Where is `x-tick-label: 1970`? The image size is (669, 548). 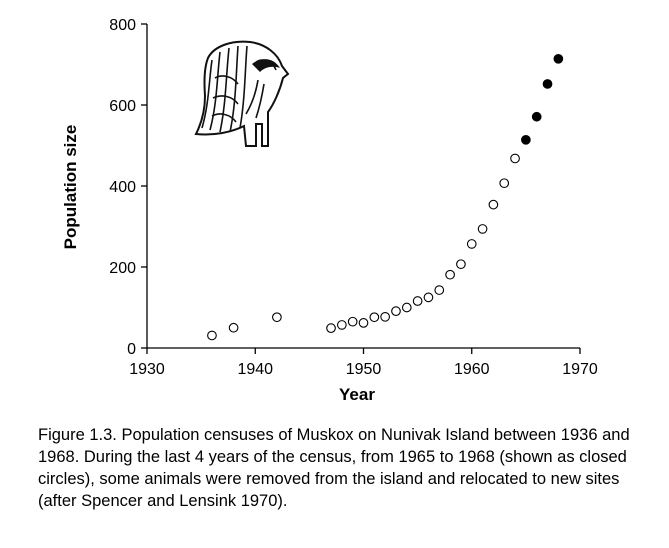
x-tick-label: 1970 is located at coordinates (580, 369).